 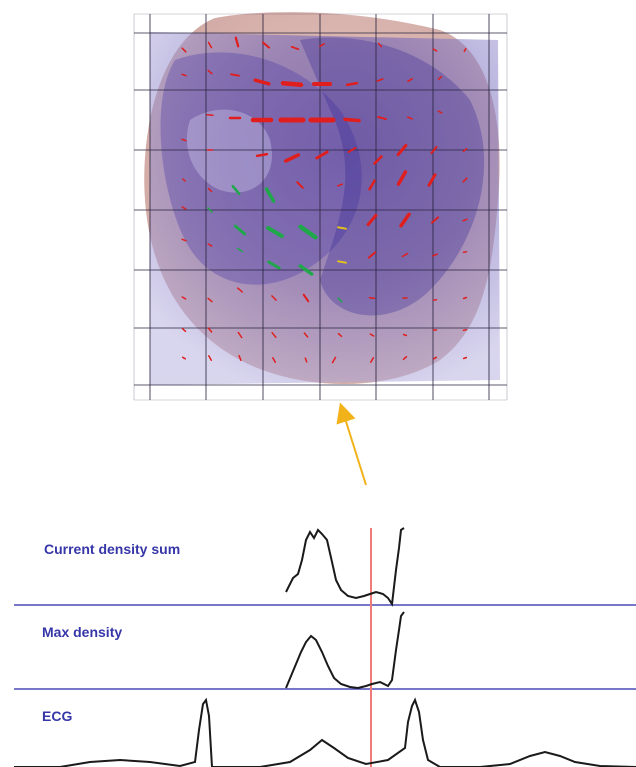 What do you see at coordinates (82, 632) in the screenshot?
I see `max-density-label: Max density` at bounding box center [82, 632].